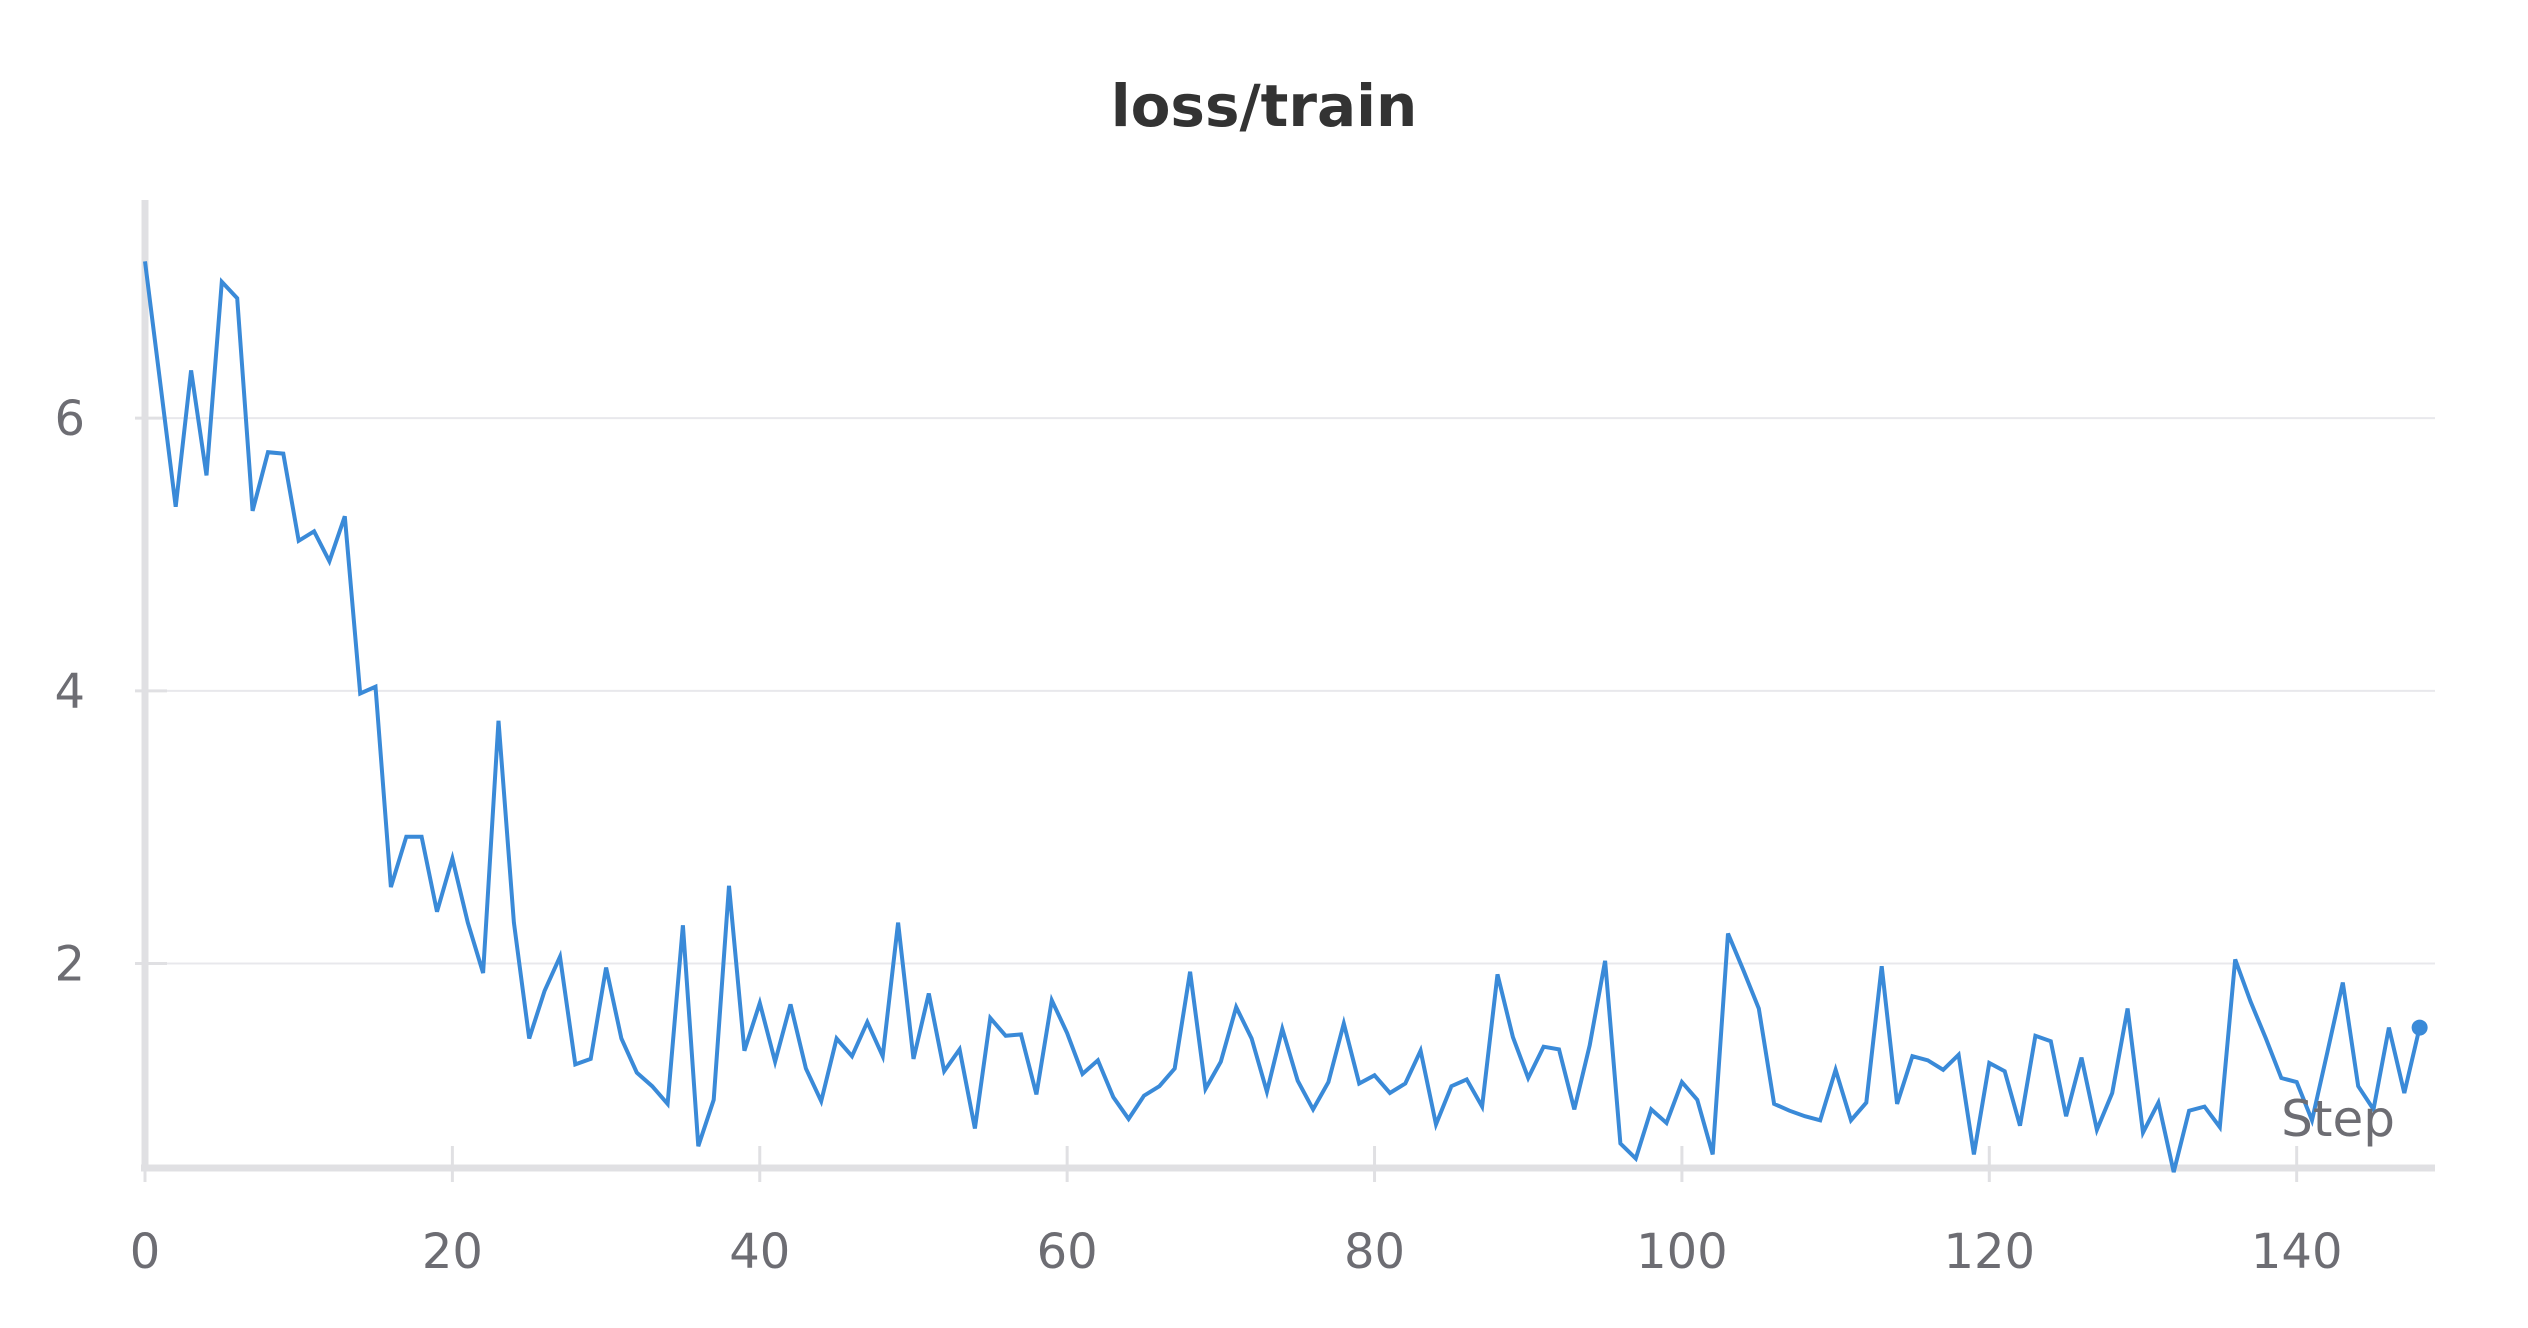  I want to click on x-tick-label: 20, so click(452, 1252).